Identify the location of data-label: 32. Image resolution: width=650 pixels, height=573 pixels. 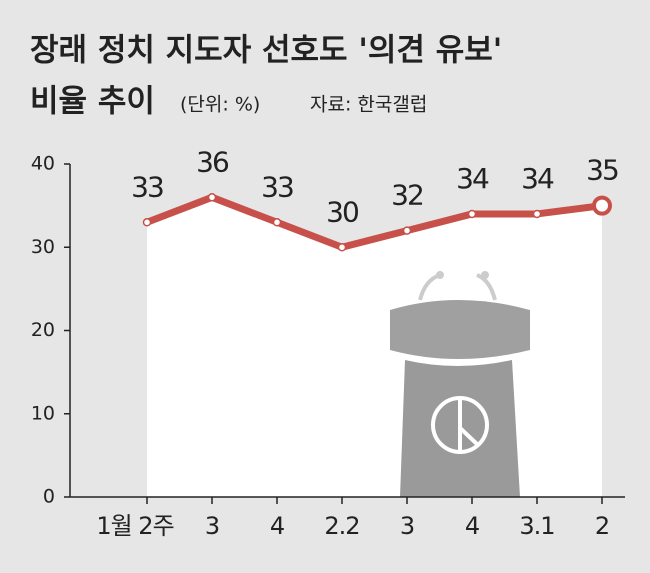
(407, 195).